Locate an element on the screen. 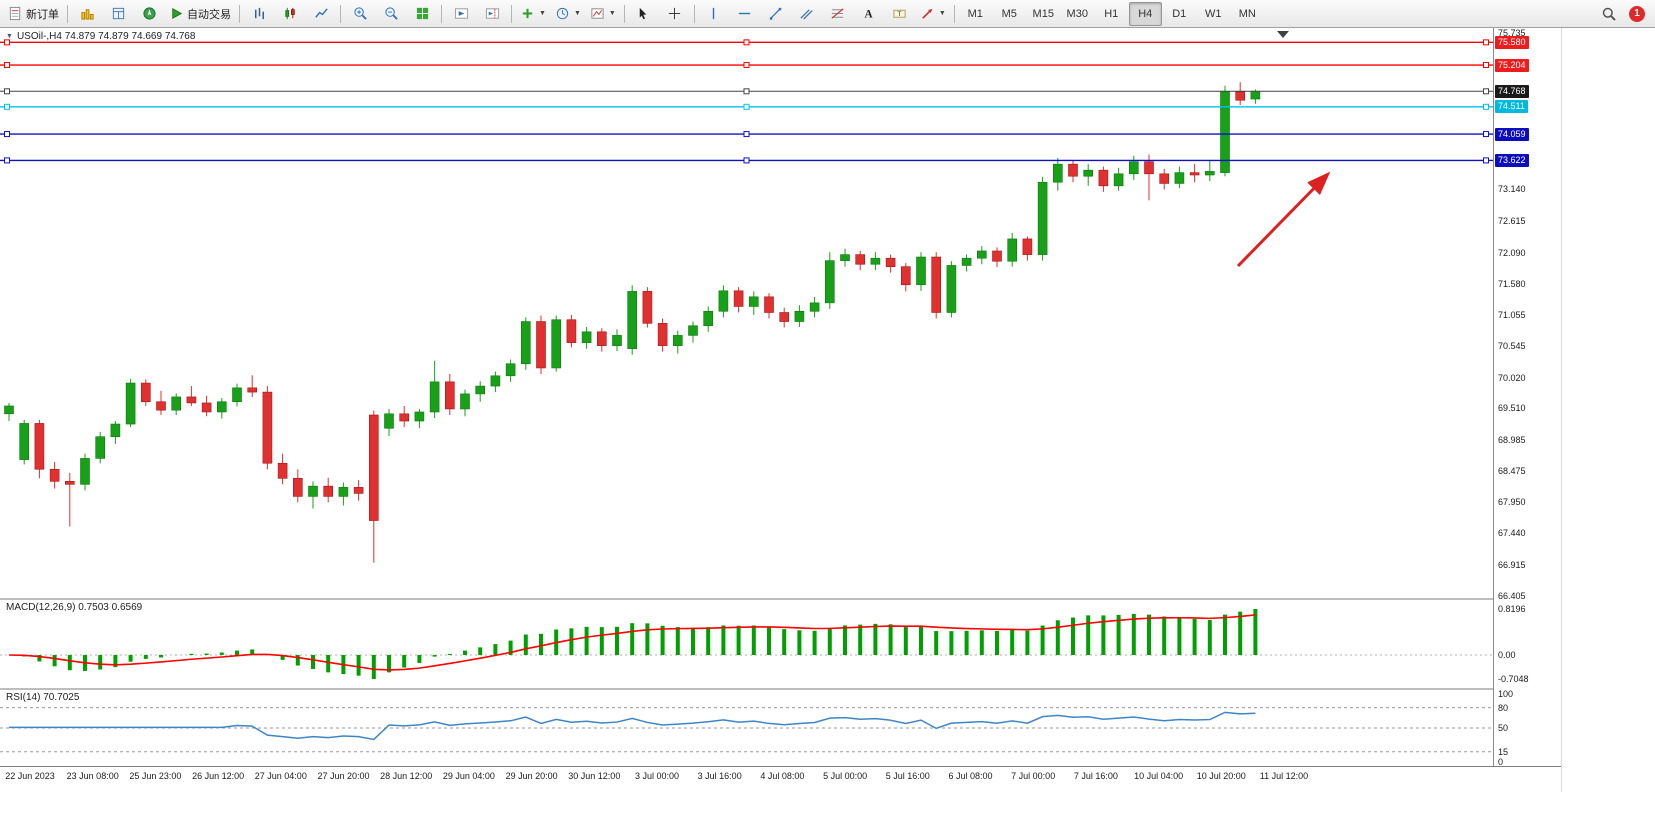 The width and height of the screenshot is (1655, 833). timeframe-m30: M30 is located at coordinates (1077, 13).